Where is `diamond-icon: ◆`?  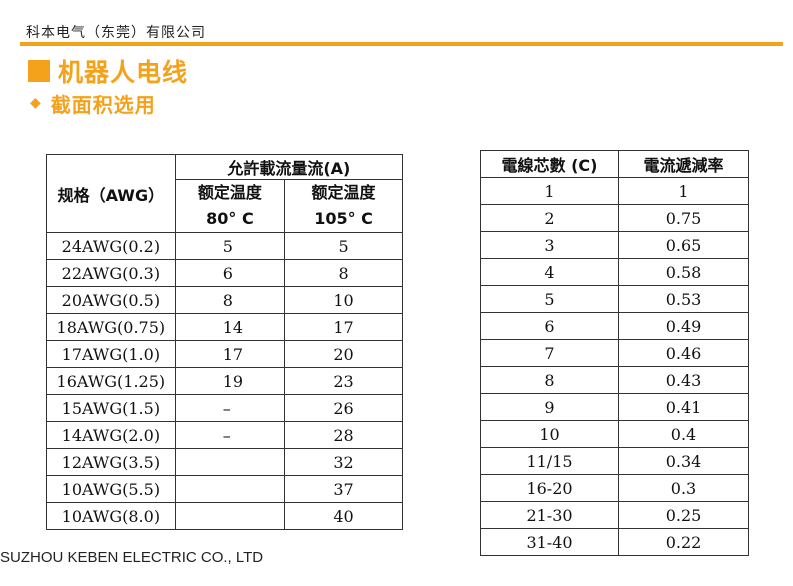
diamond-icon: ◆ is located at coordinates (35, 103).